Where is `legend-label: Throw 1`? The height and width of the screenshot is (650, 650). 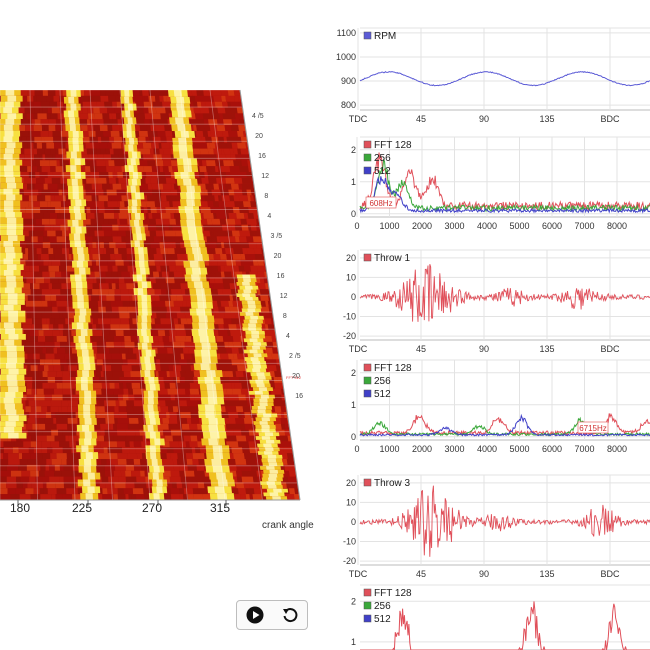
legend-label: Throw 1 is located at coordinates (392, 258).